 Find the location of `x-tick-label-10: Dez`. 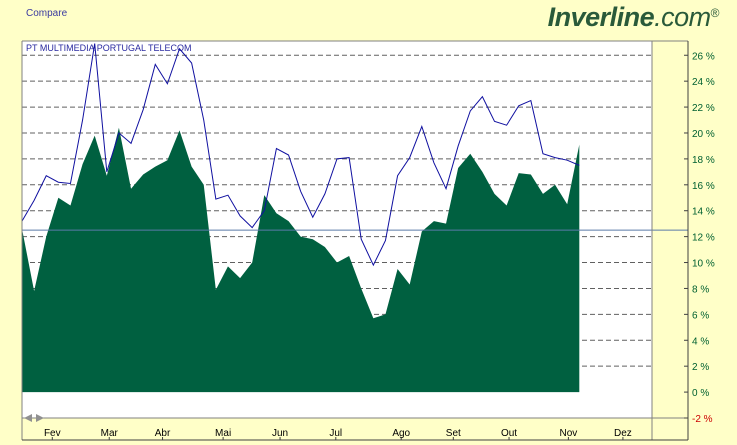

x-tick-label-10: Dez is located at coordinates (623, 433).